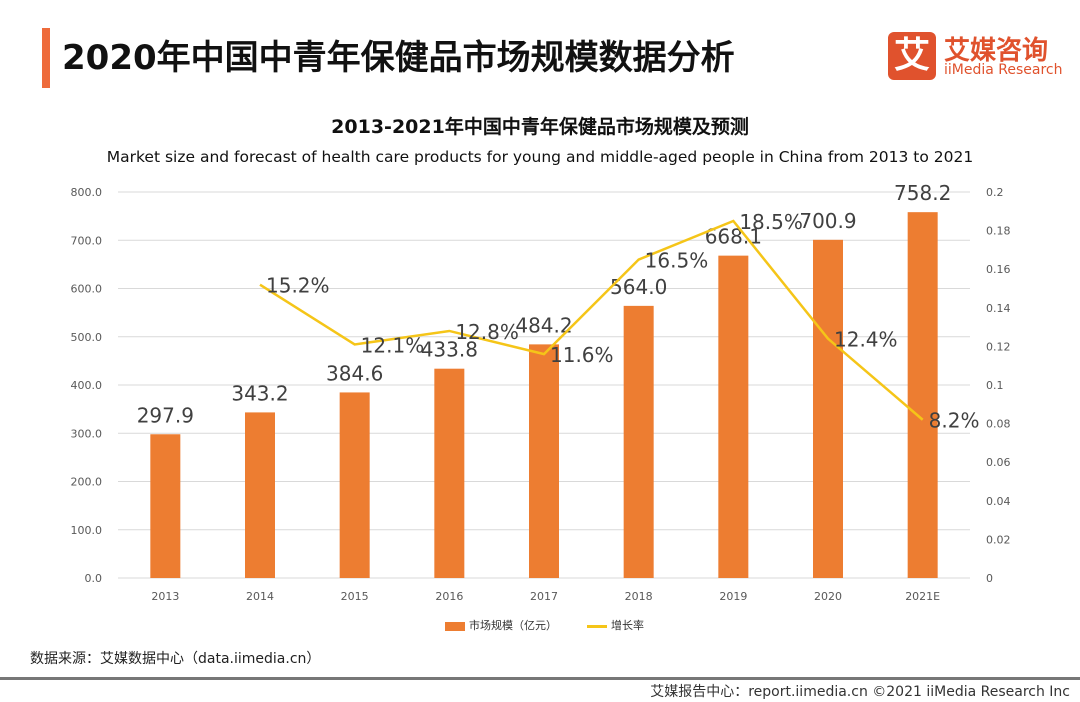  I want to click on bar-data-label: 297.9, so click(165, 415).